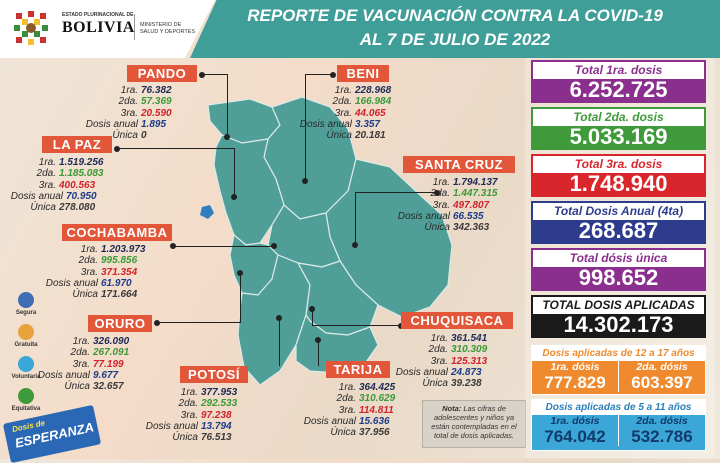 The height and width of the screenshot is (463, 720). Describe the element at coordinates (106, 375) in the screenshot. I see `value-anual: 9.677` at that location.